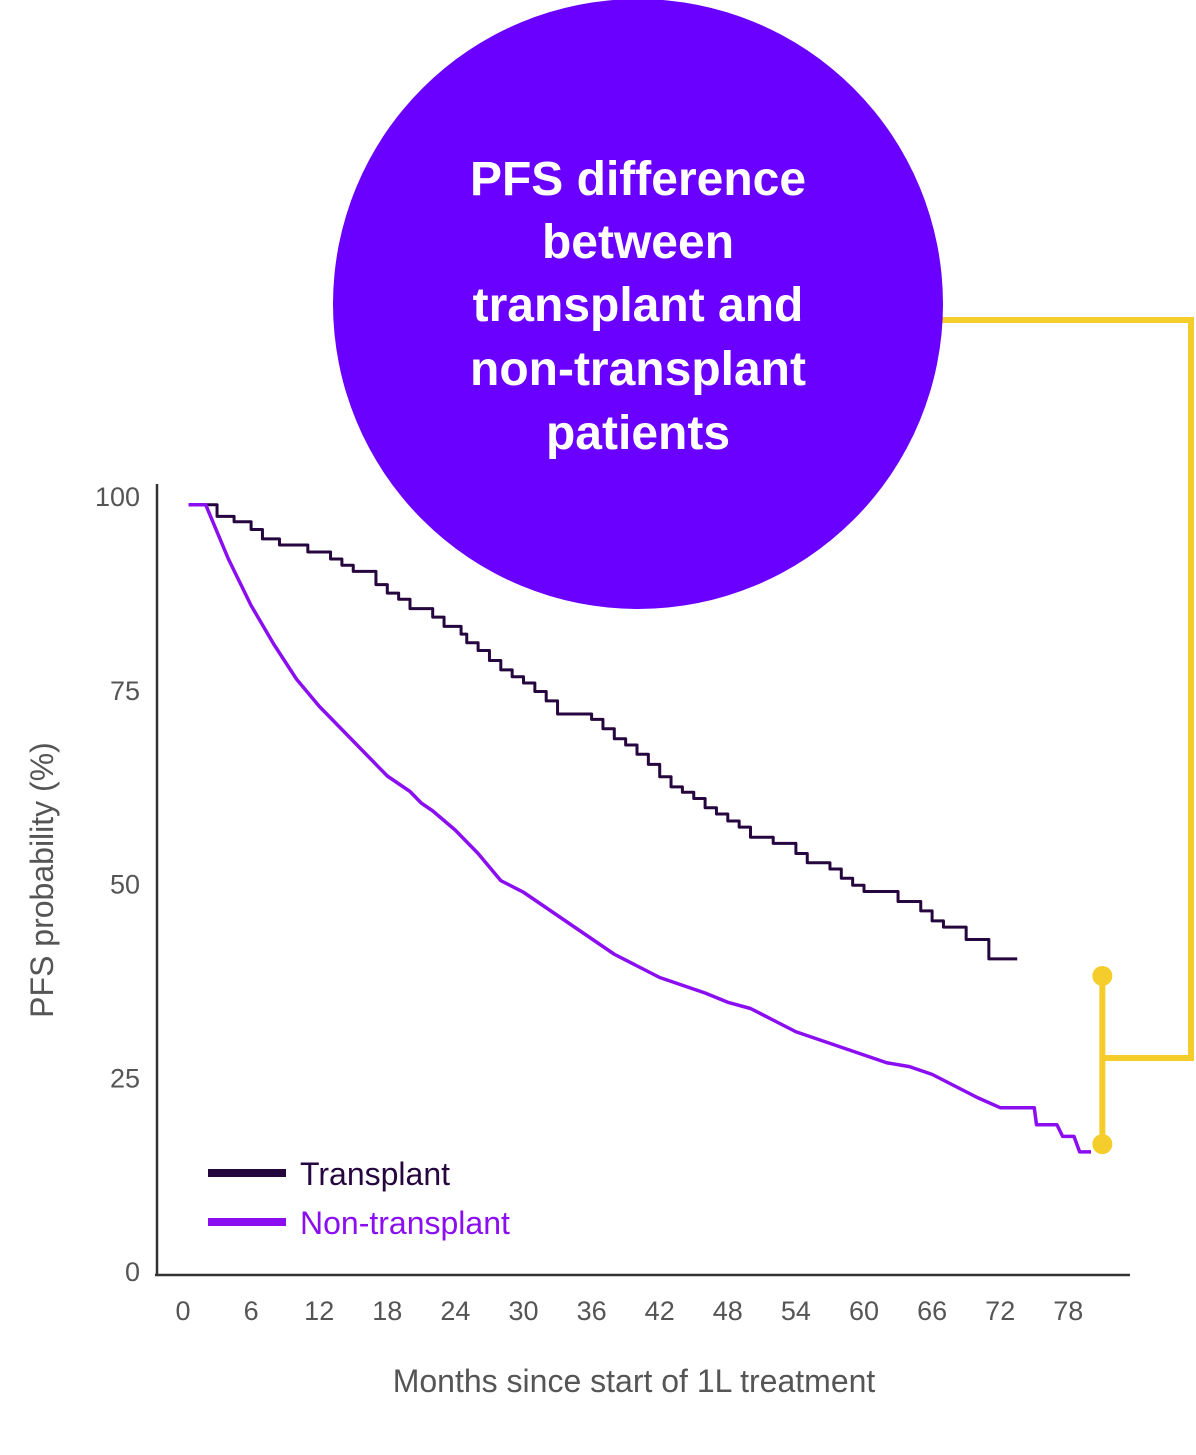 The image size is (1196, 1455). I want to click on x-tick-label: 30, so click(523, 1311).